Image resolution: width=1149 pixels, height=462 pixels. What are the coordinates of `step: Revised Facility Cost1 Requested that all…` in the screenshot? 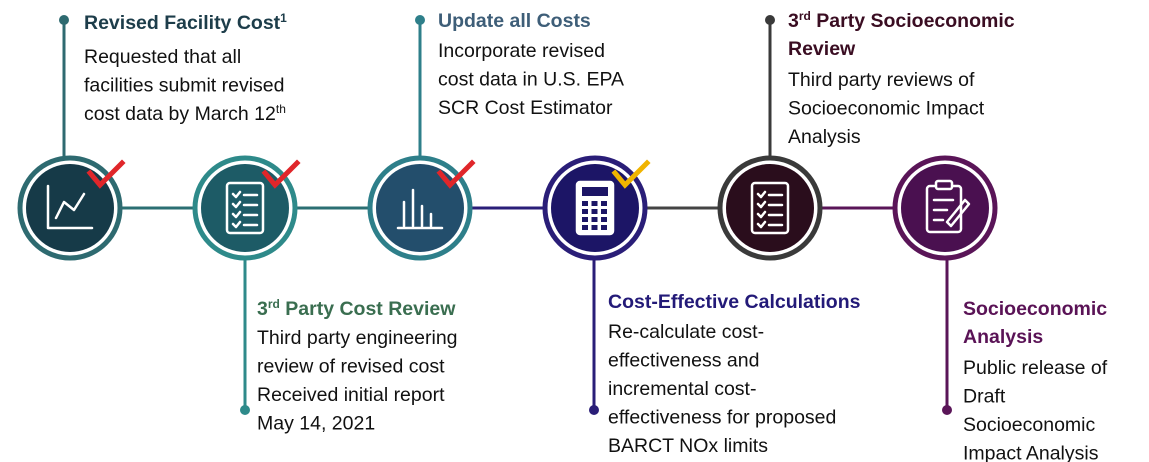 It's located at (152, 136).